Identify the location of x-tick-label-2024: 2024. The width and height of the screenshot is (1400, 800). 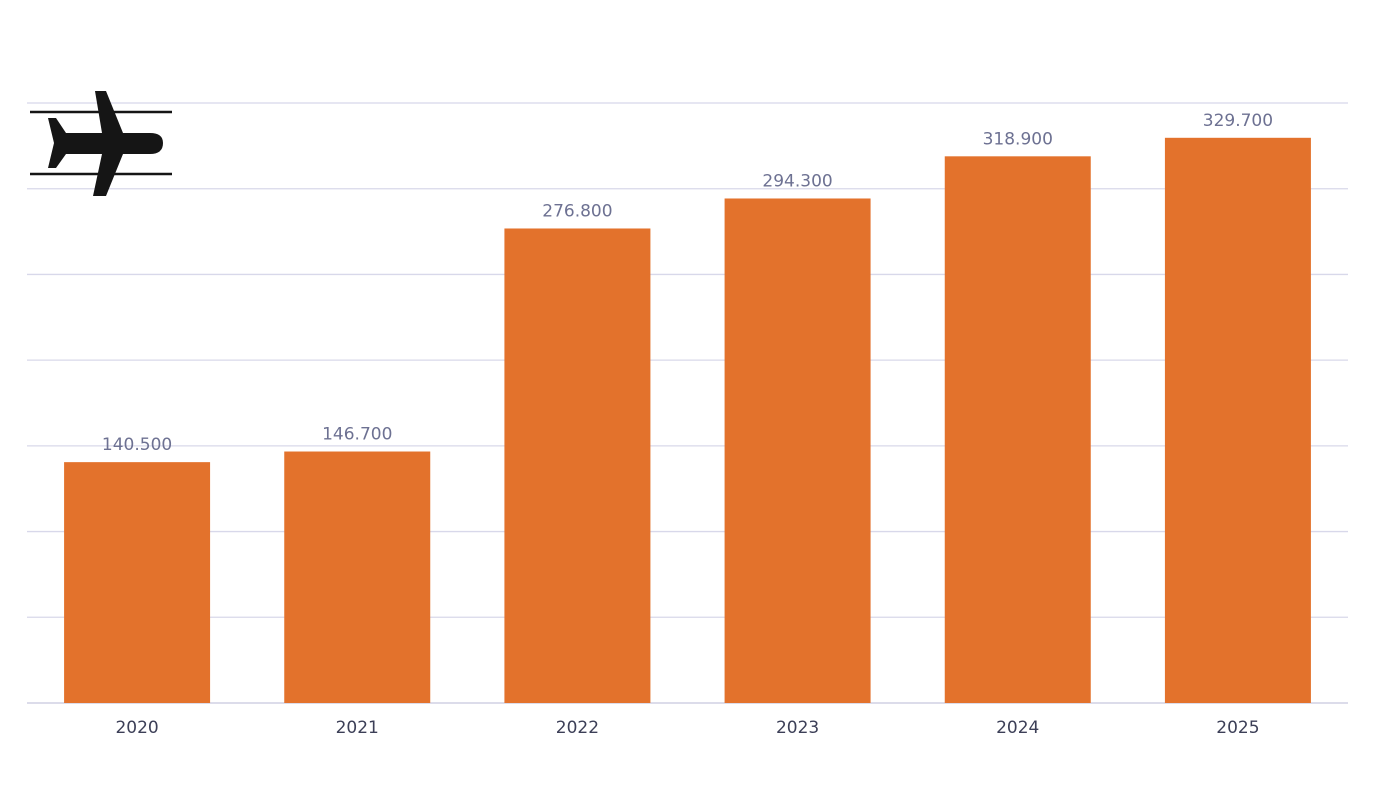
(1017, 728).